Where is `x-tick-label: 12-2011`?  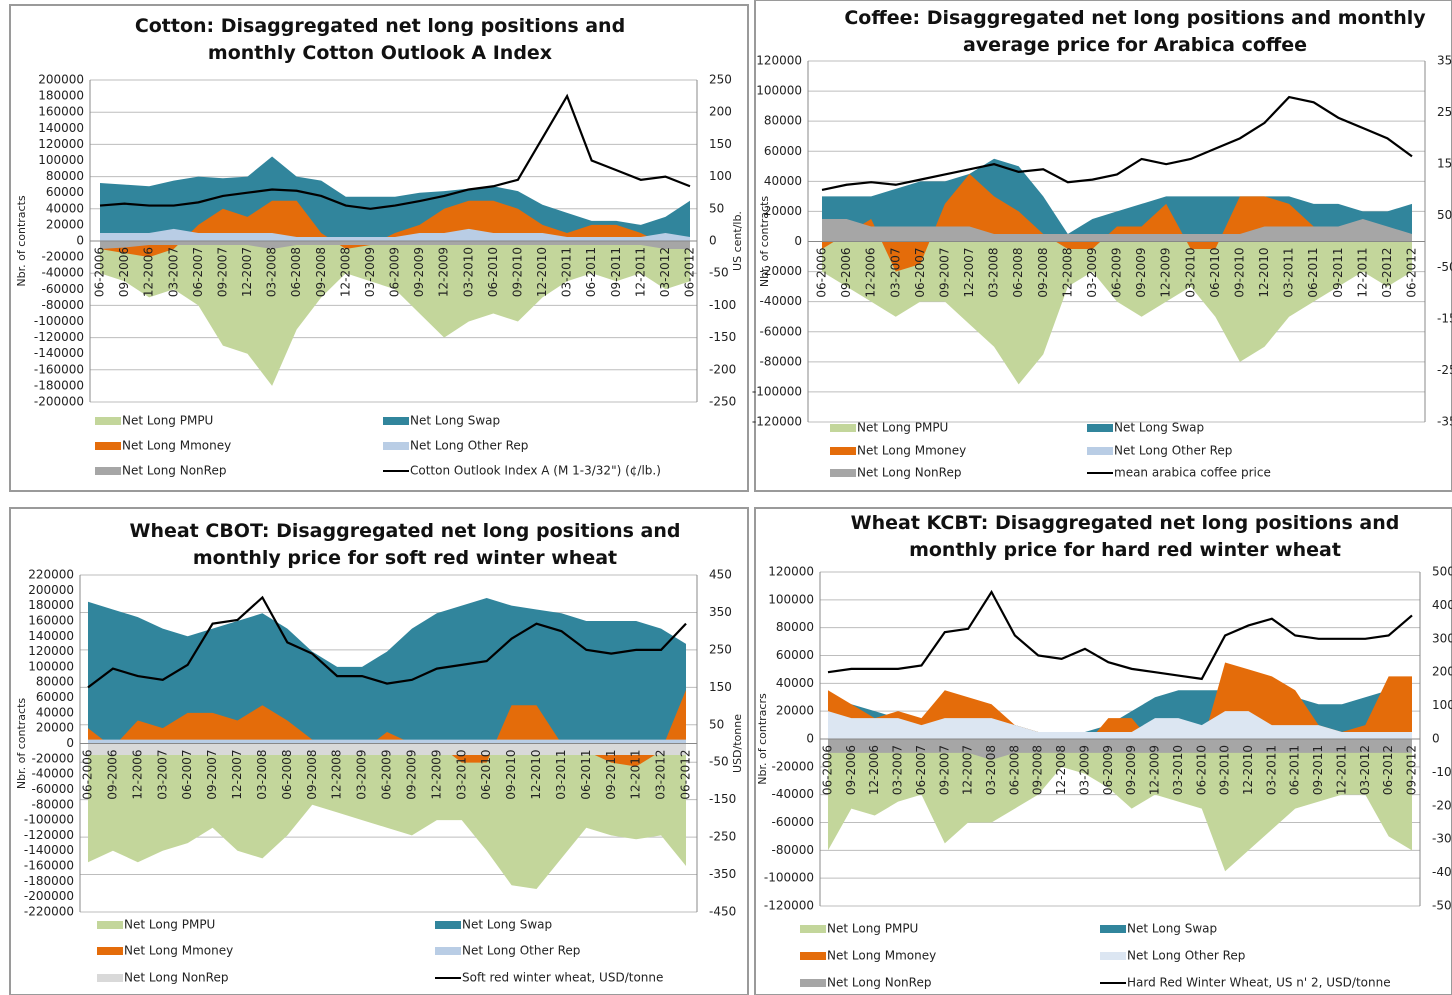
x-tick-label: 12-2011 is located at coordinates (636, 775).